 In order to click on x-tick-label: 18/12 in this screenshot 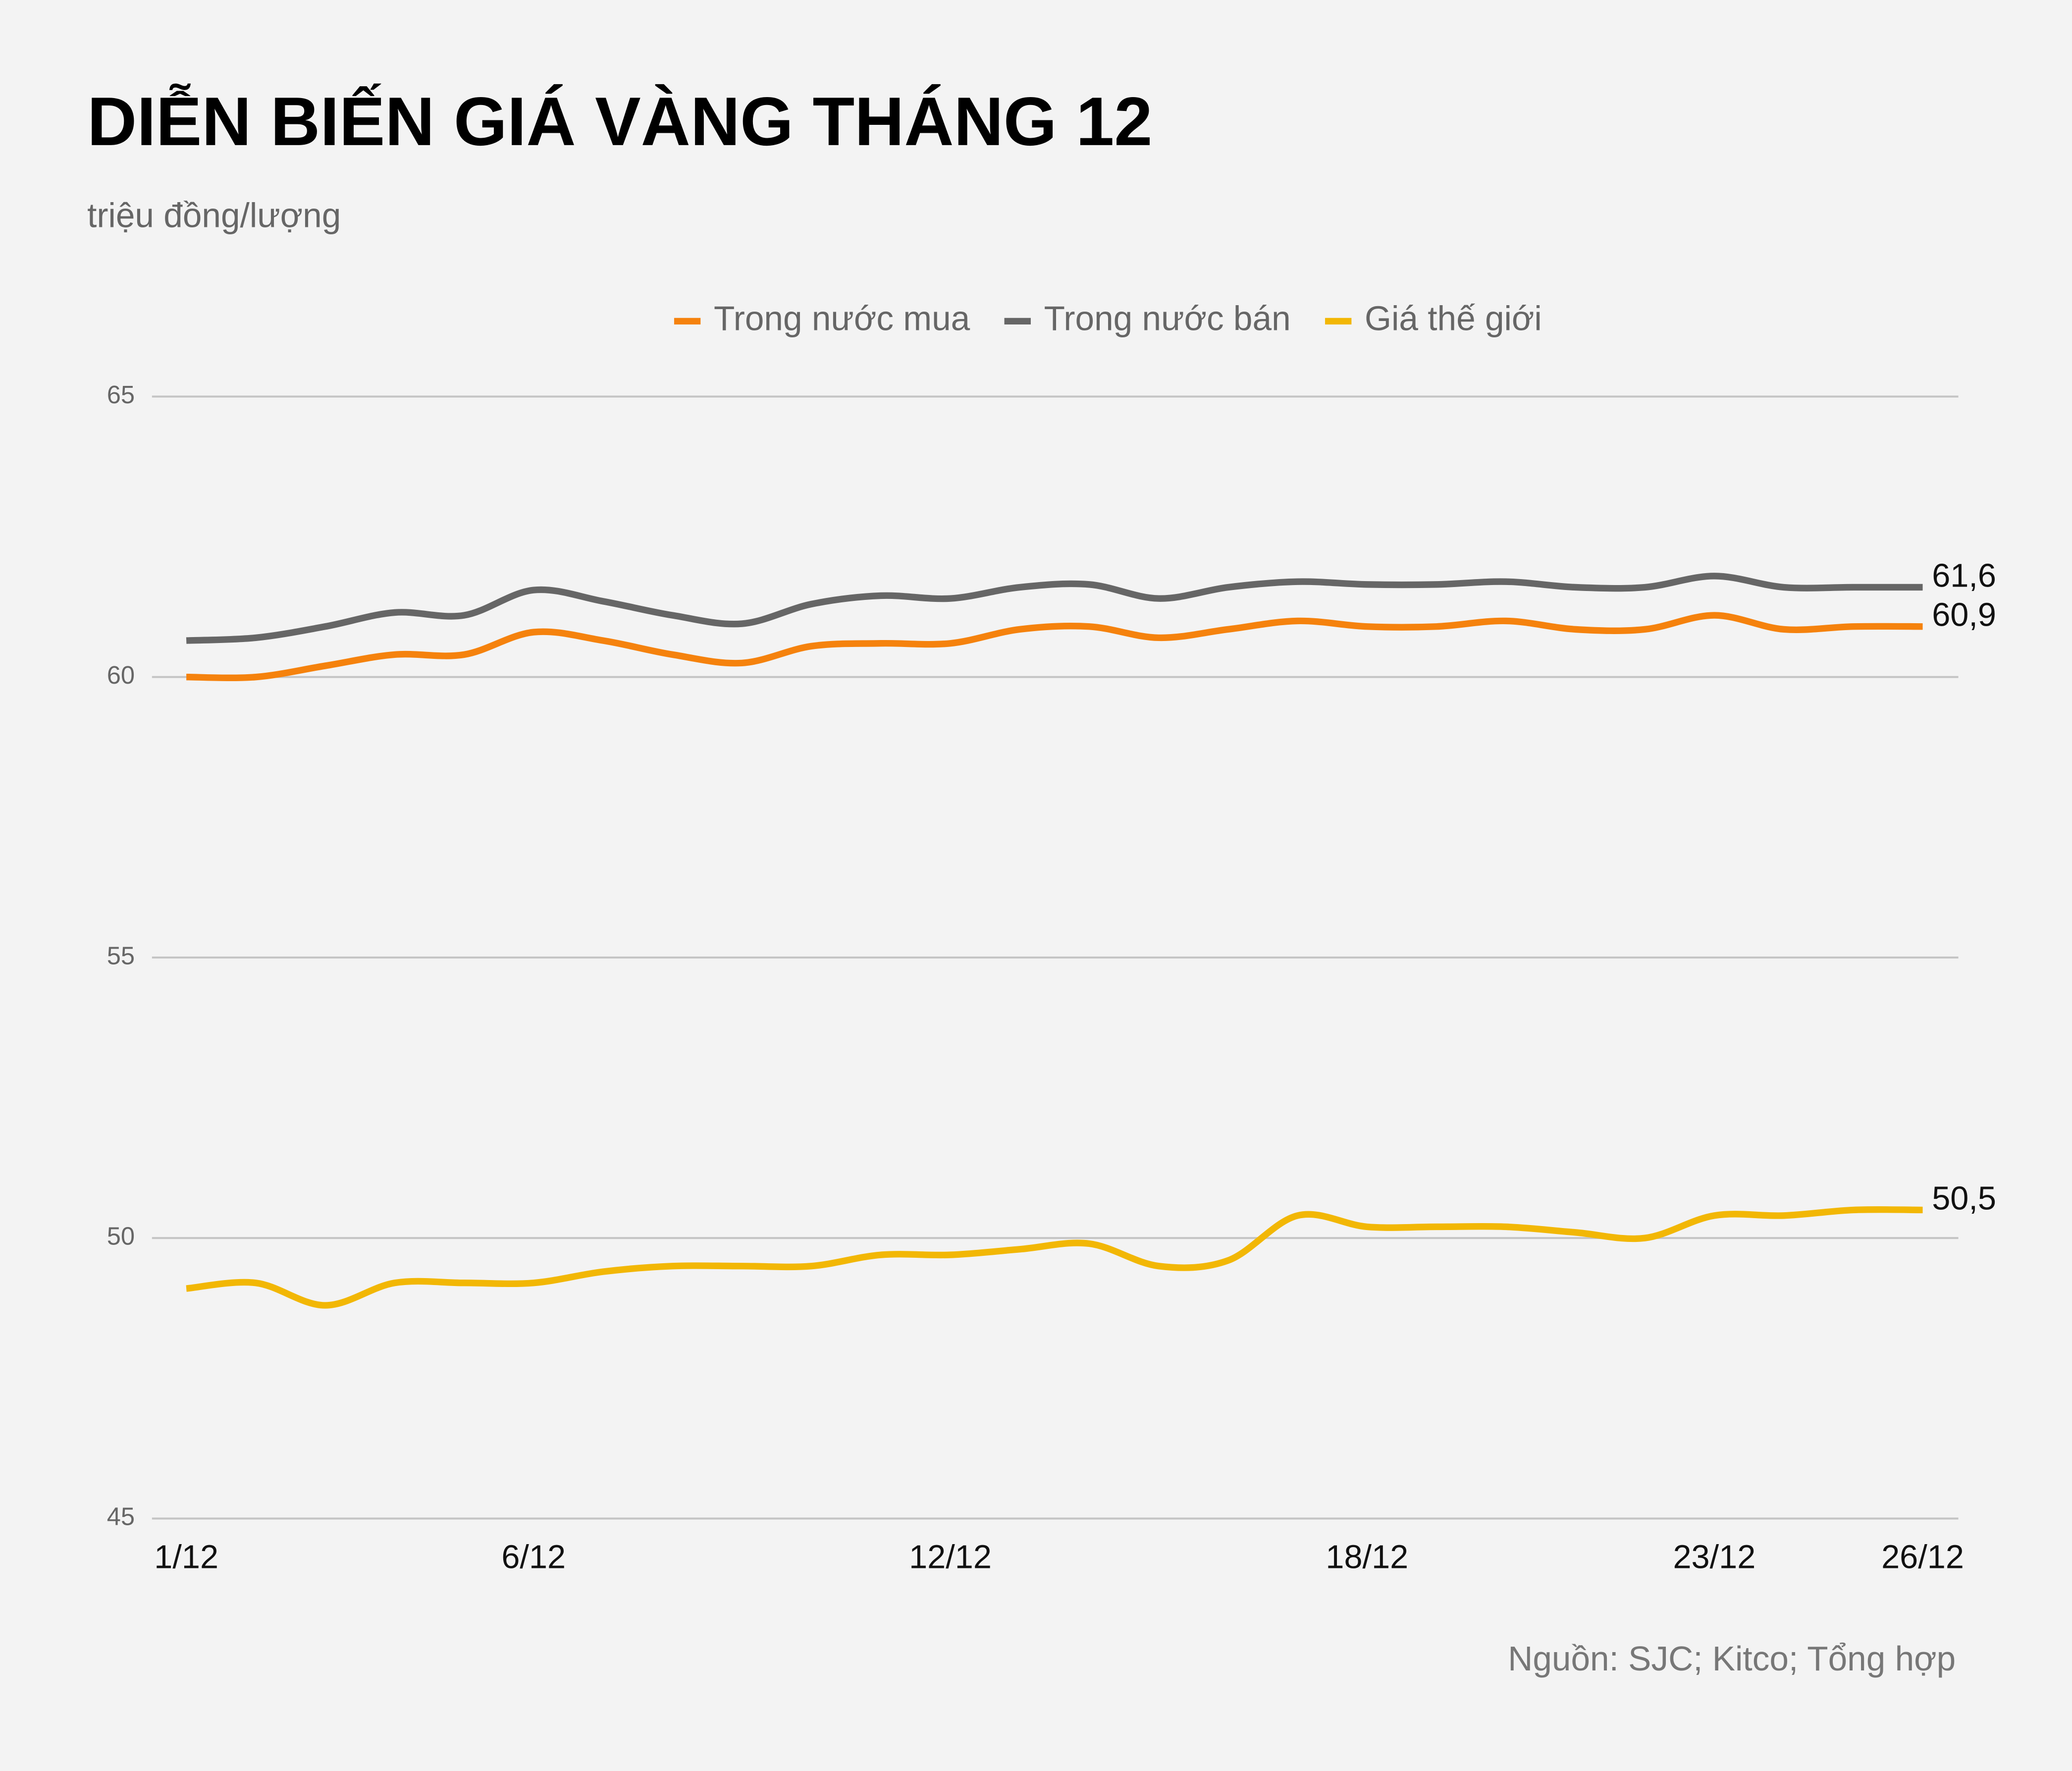, I will do `click(1367, 1557)`.